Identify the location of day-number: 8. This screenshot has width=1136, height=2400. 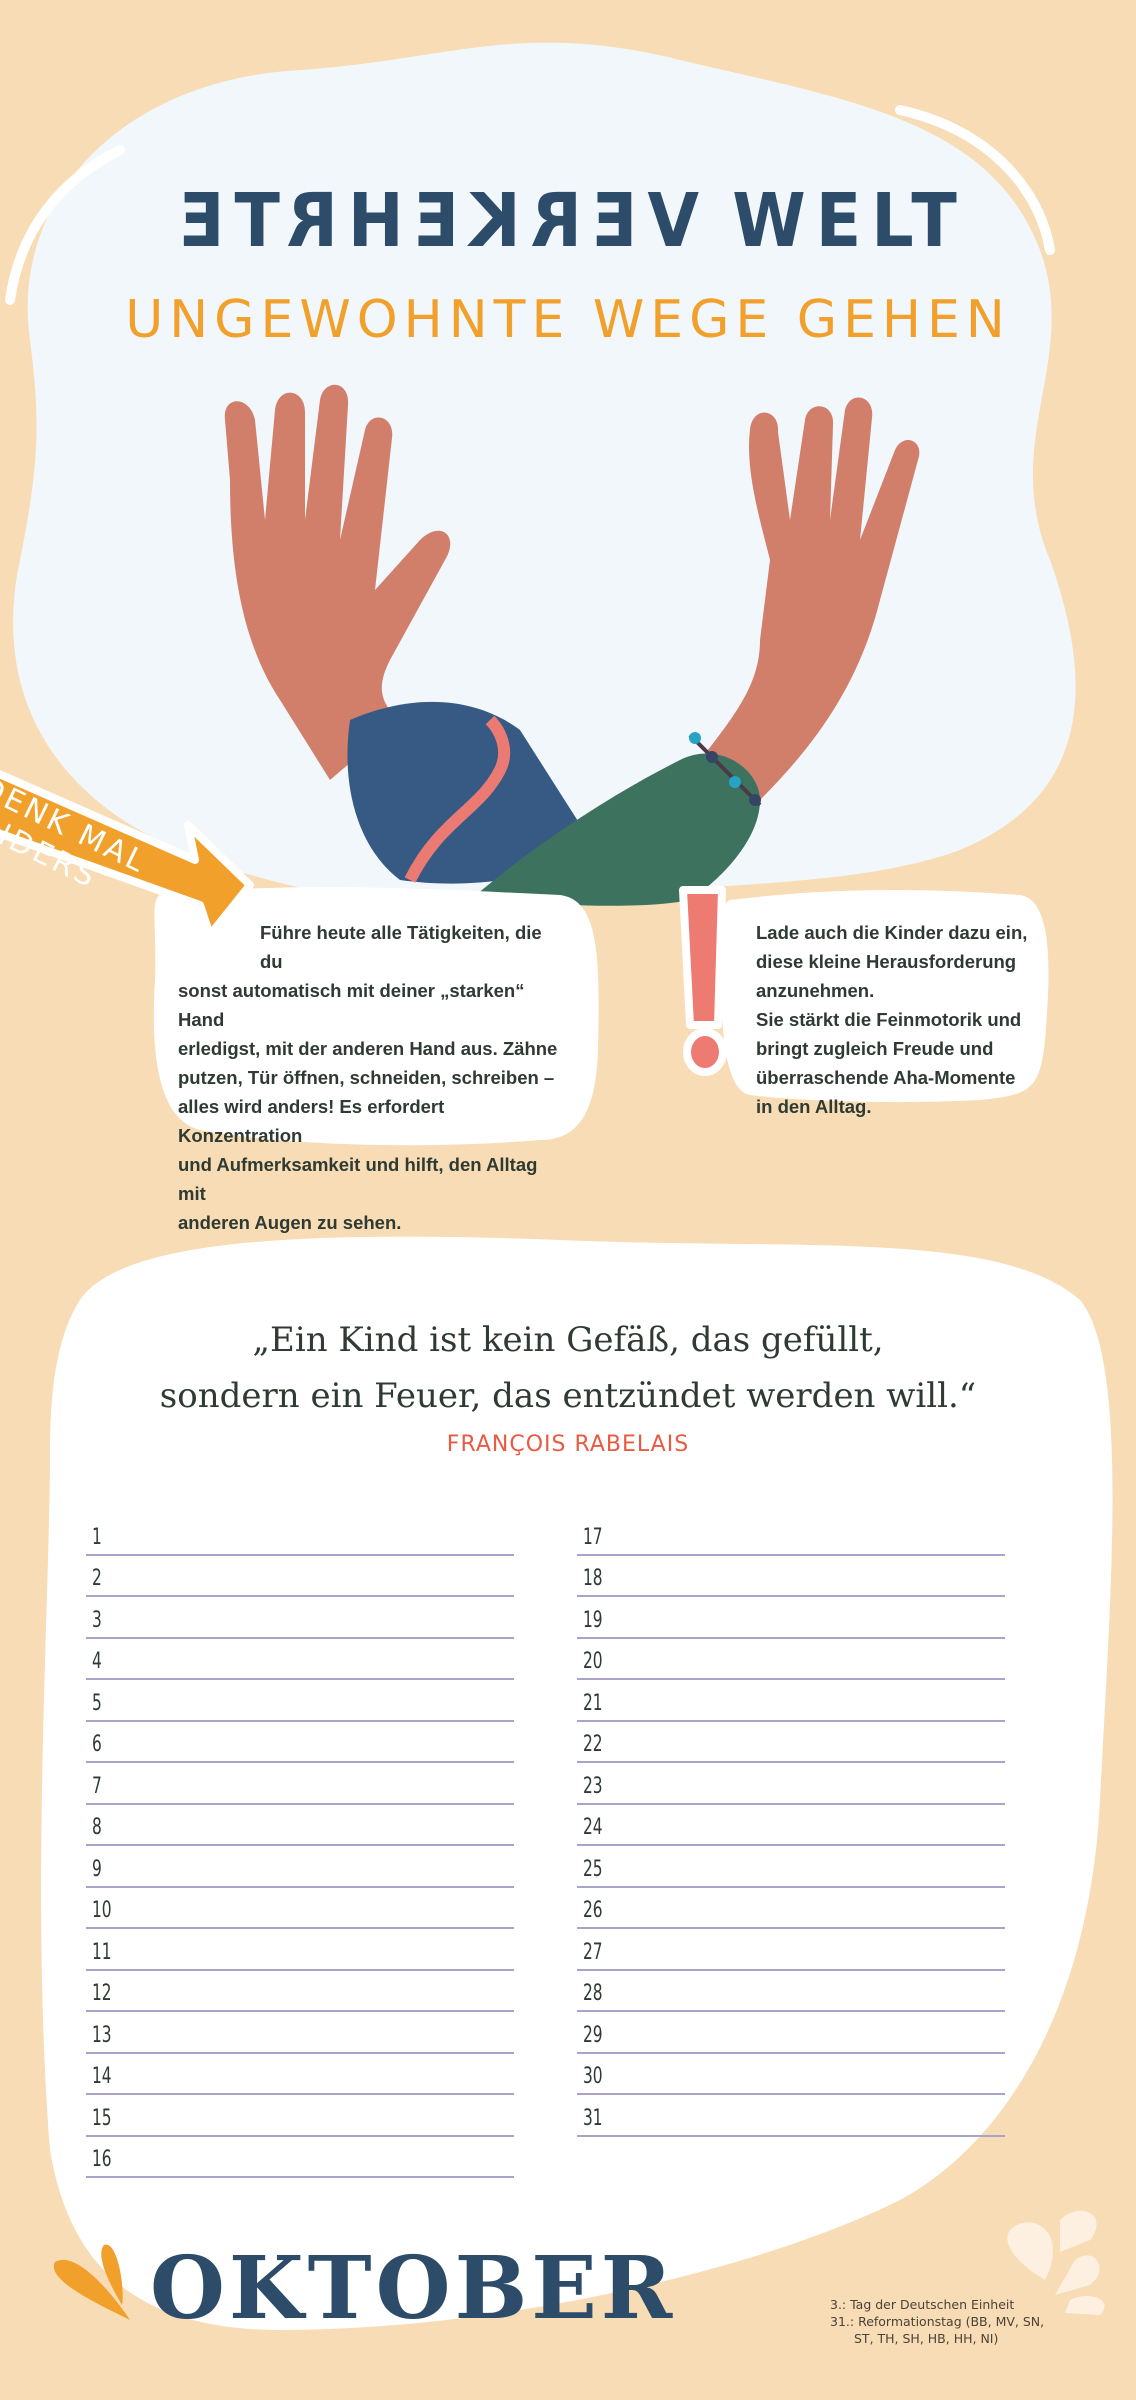
(97, 1827).